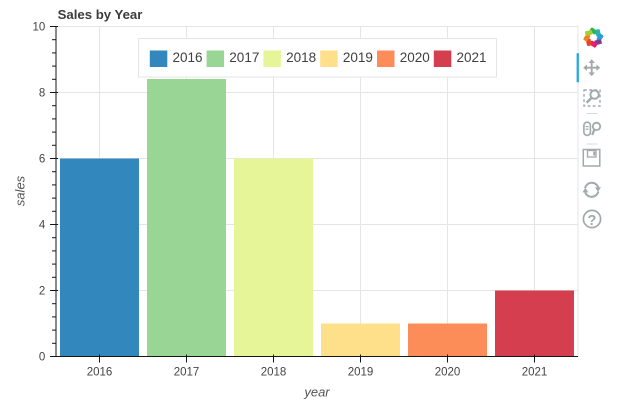  I want to click on svg-text: 0, so click(42, 358).